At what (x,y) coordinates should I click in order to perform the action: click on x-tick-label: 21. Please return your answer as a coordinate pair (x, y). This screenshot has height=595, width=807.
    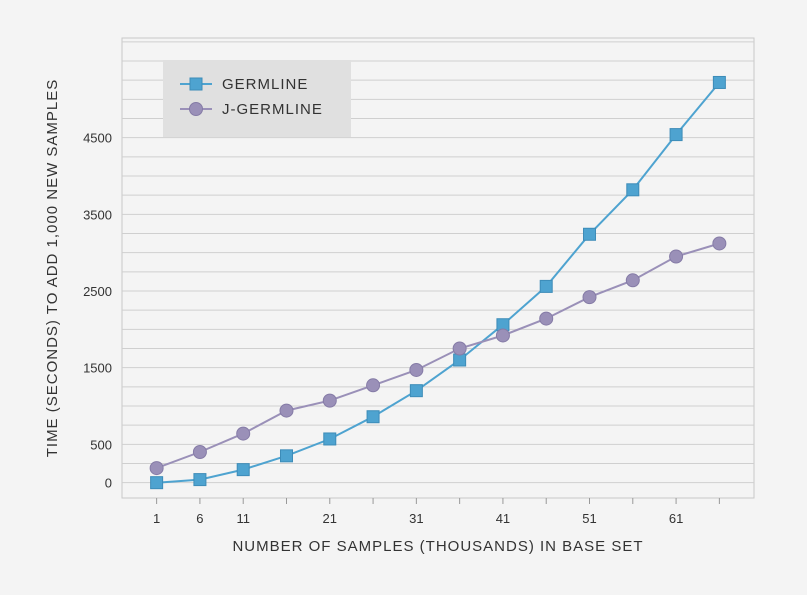
    Looking at the image, I should click on (330, 518).